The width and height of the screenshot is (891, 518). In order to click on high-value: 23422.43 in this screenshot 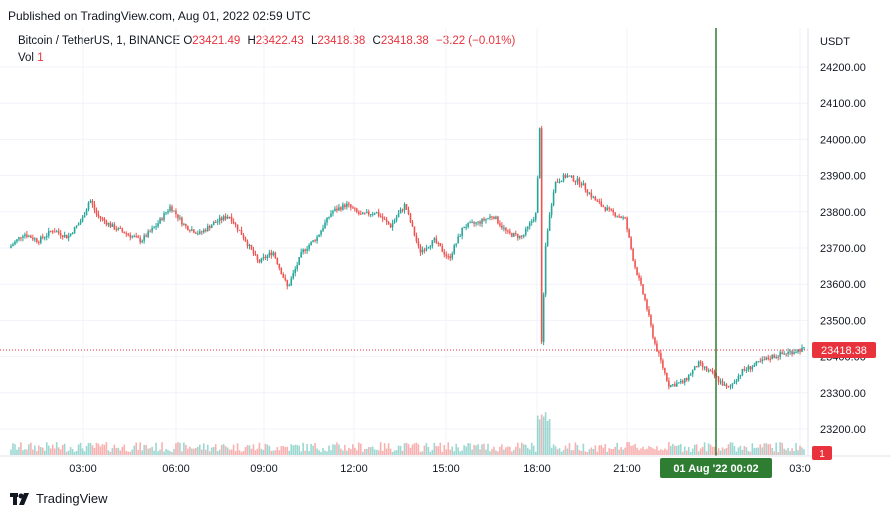, I will do `click(279, 41)`.